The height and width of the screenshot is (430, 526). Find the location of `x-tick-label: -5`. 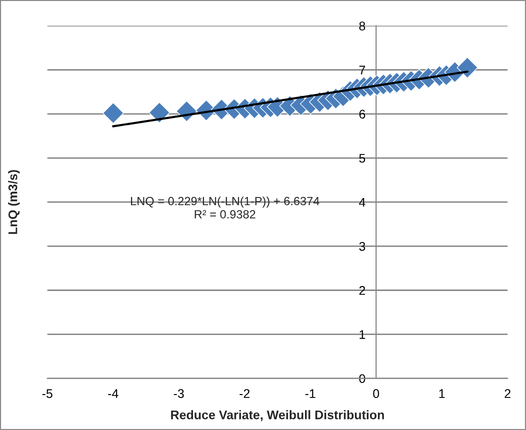

x-tick-label: -5 is located at coordinates (47, 393).